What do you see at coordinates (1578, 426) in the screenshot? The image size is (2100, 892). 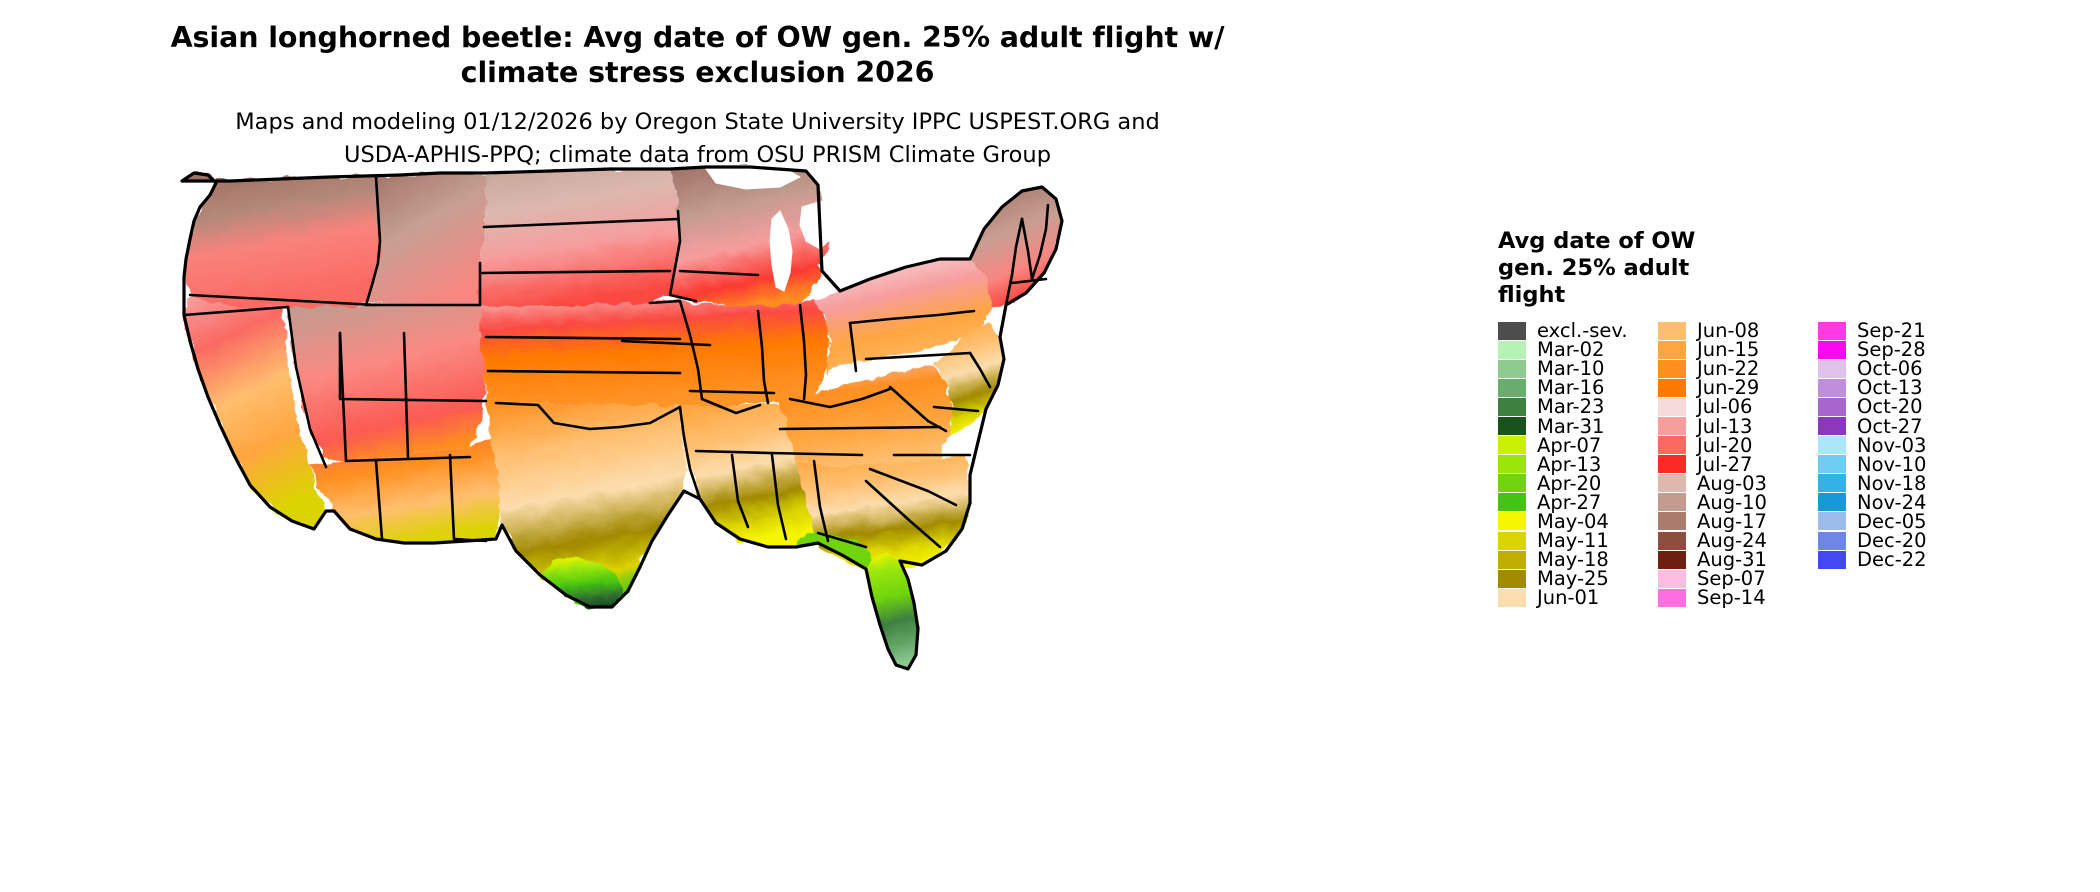 I see `legend-item: Mar-31` at bounding box center [1578, 426].